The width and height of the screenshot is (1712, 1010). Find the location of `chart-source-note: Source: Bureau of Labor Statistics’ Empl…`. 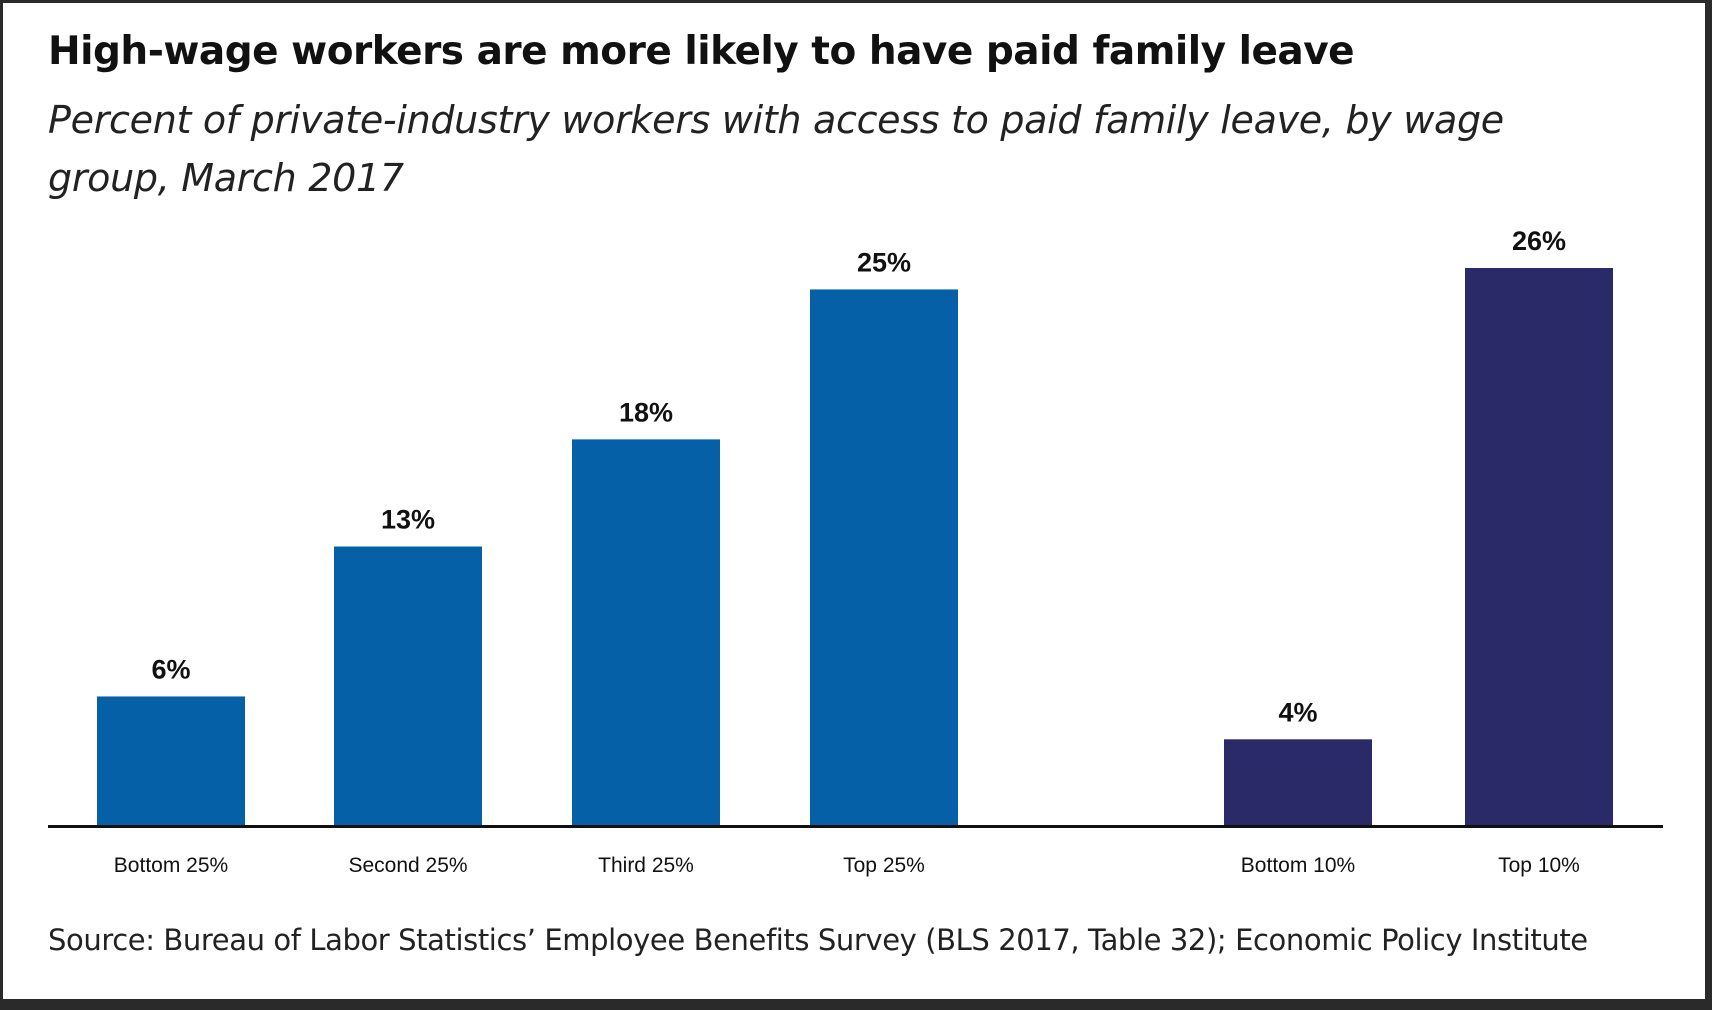

chart-source-note: Source: Bureau of Labor Statistics’ Empl… is located at coordinates (818, 940).